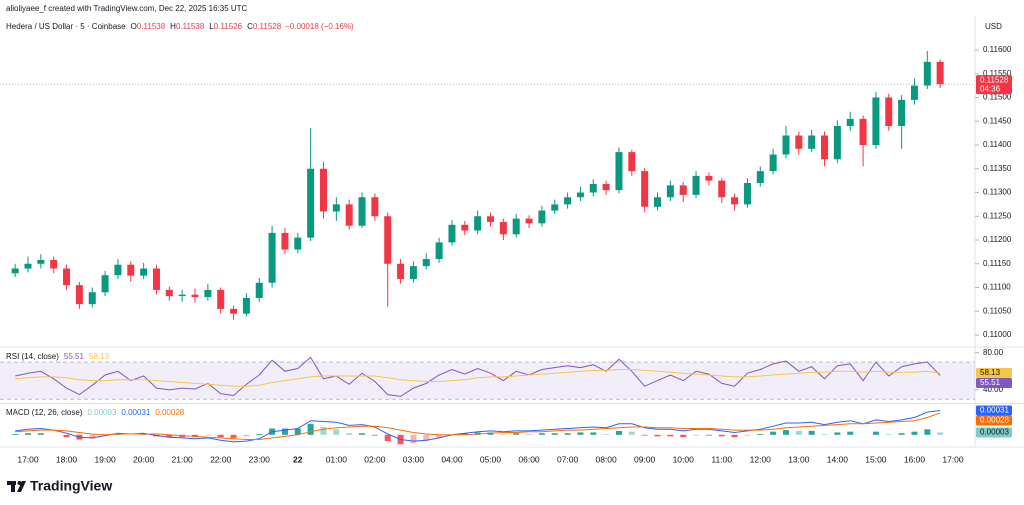 The width and height of the screenshot is (1024, 505). I want to click on legend-value: 55.51, so click(74, 356).